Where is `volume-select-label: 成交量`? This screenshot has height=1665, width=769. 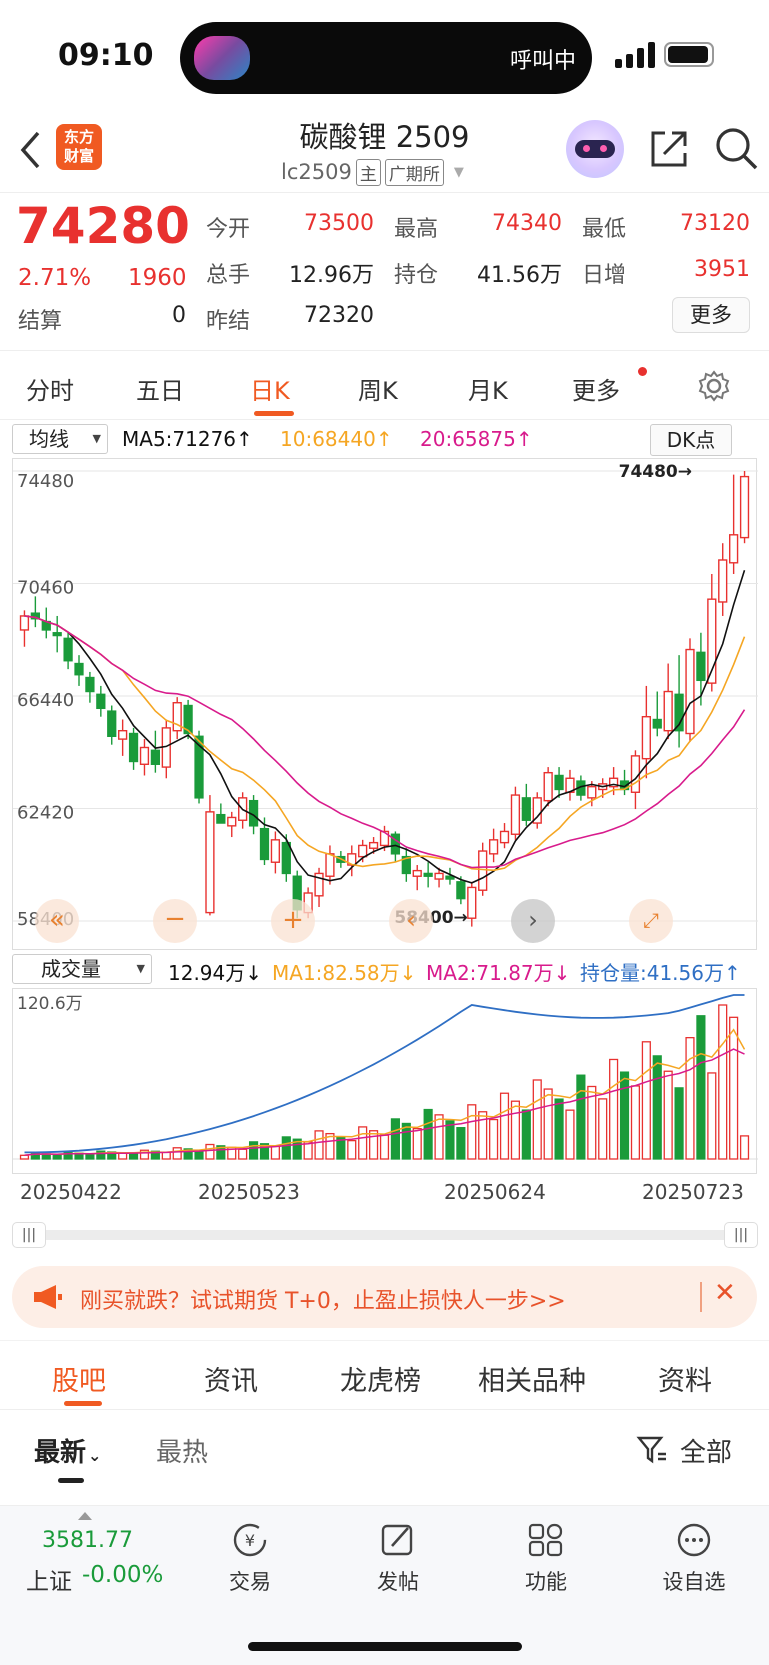 volume-select-label: 成交量 is located at coordinates (71, 969).